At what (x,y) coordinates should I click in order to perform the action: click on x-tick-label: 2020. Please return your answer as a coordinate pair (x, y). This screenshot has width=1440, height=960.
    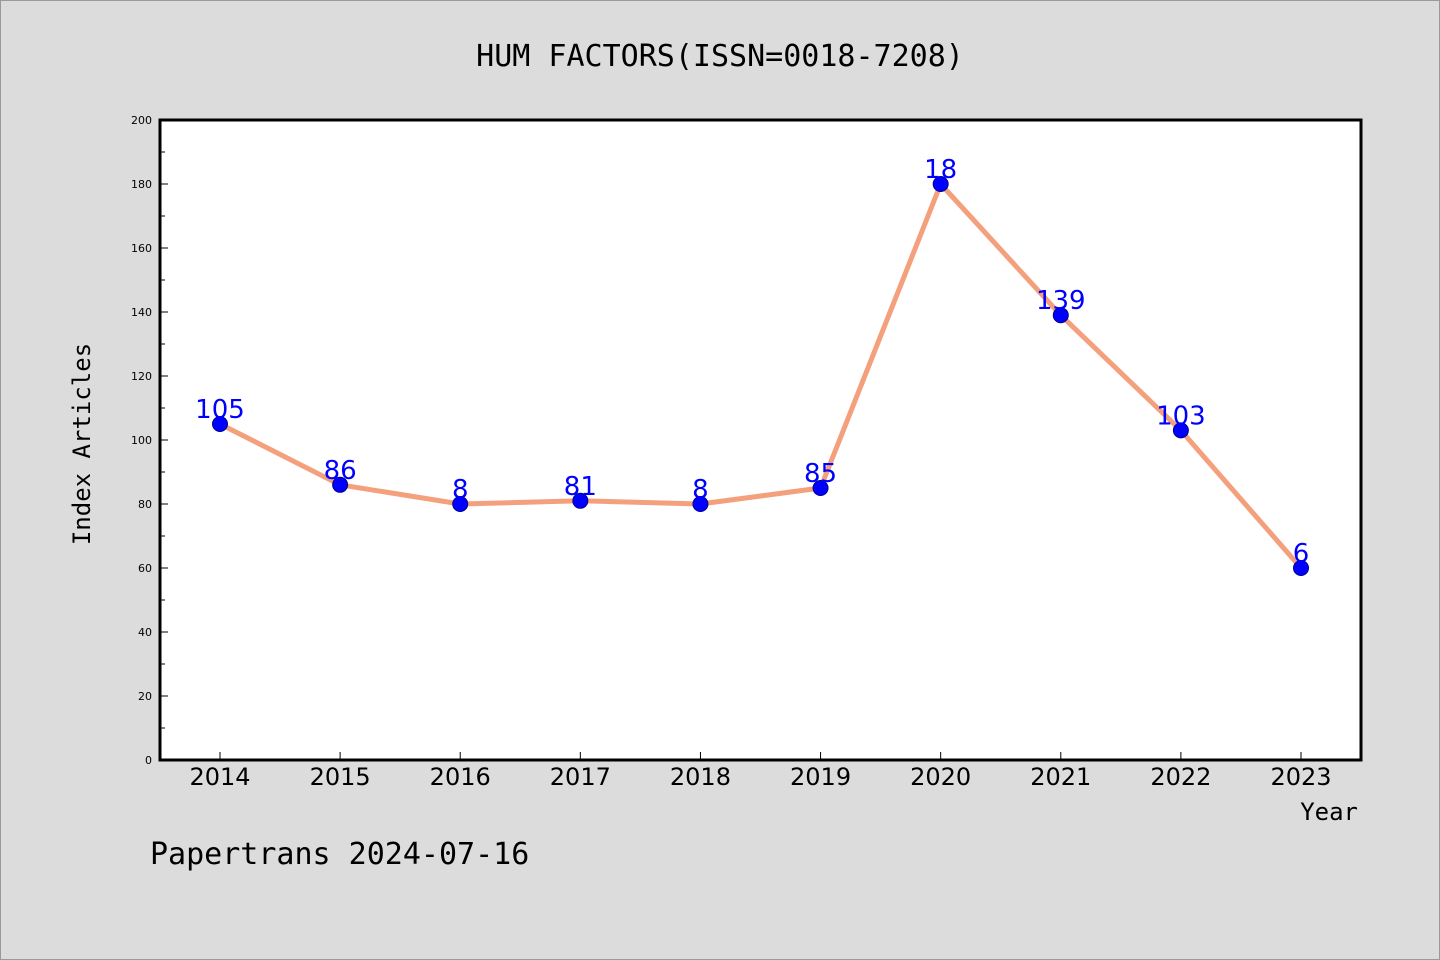
    Looking at the image, I should click on (940, 777).